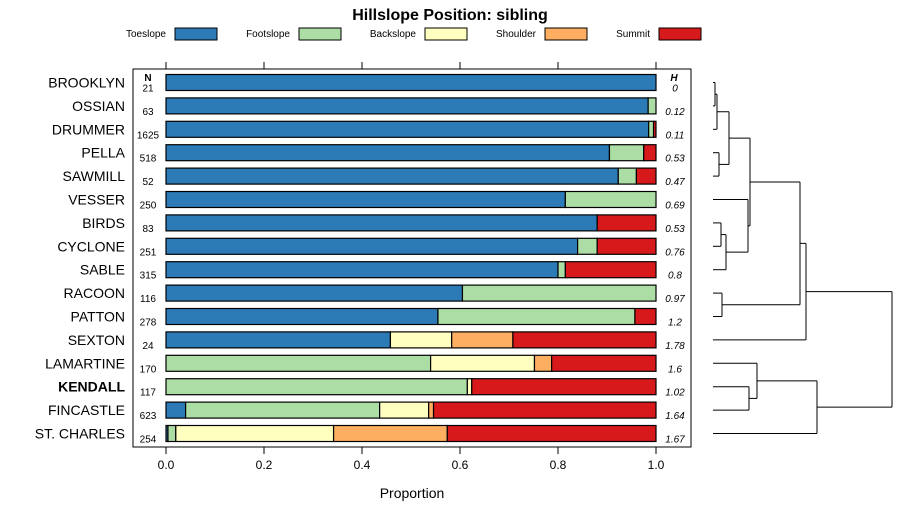  I want to click on h-value: 0.12, so click(675, 112).